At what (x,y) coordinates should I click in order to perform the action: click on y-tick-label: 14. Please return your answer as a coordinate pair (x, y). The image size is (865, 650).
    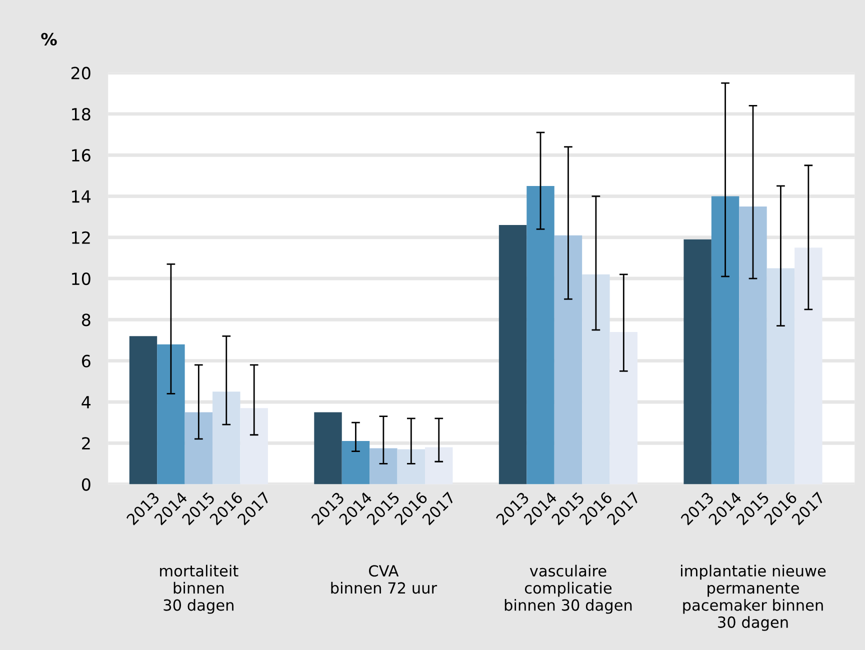
    Looking at the image, I should click on (81, 196).